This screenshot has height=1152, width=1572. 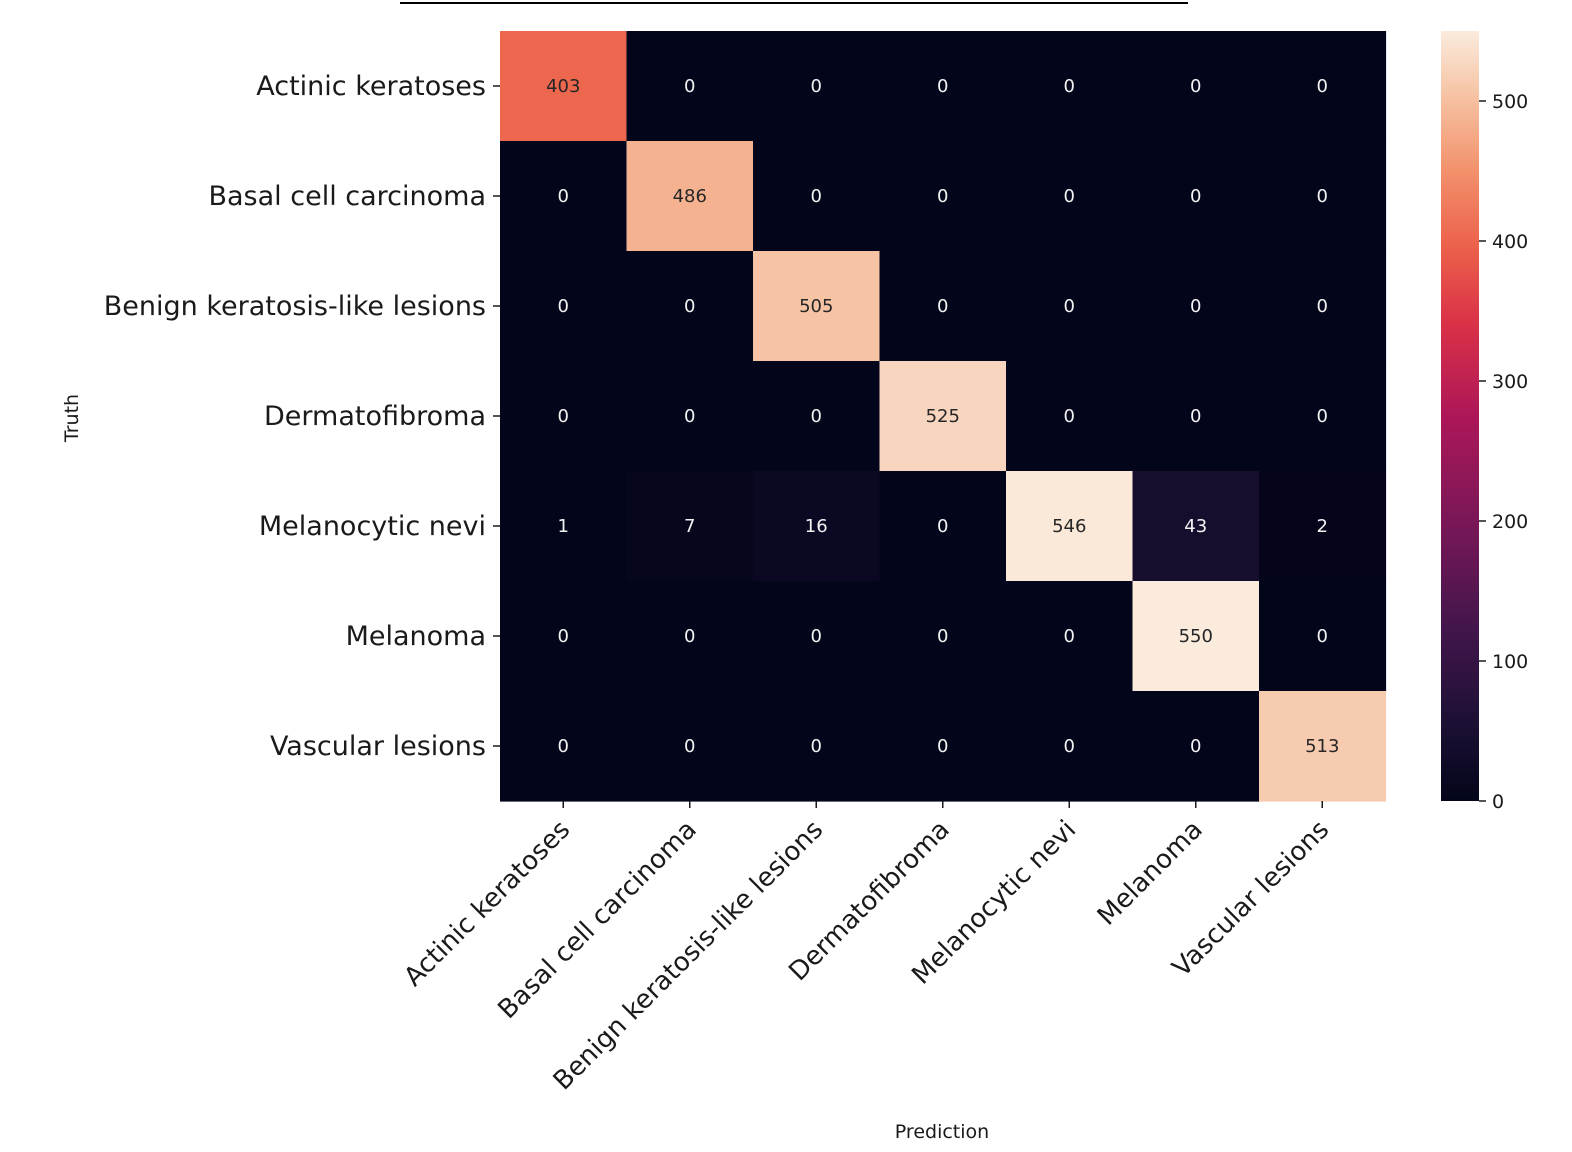 I want to click on y-tick-label: Benign keratosis-like lesions, so click(x=295, y=306).